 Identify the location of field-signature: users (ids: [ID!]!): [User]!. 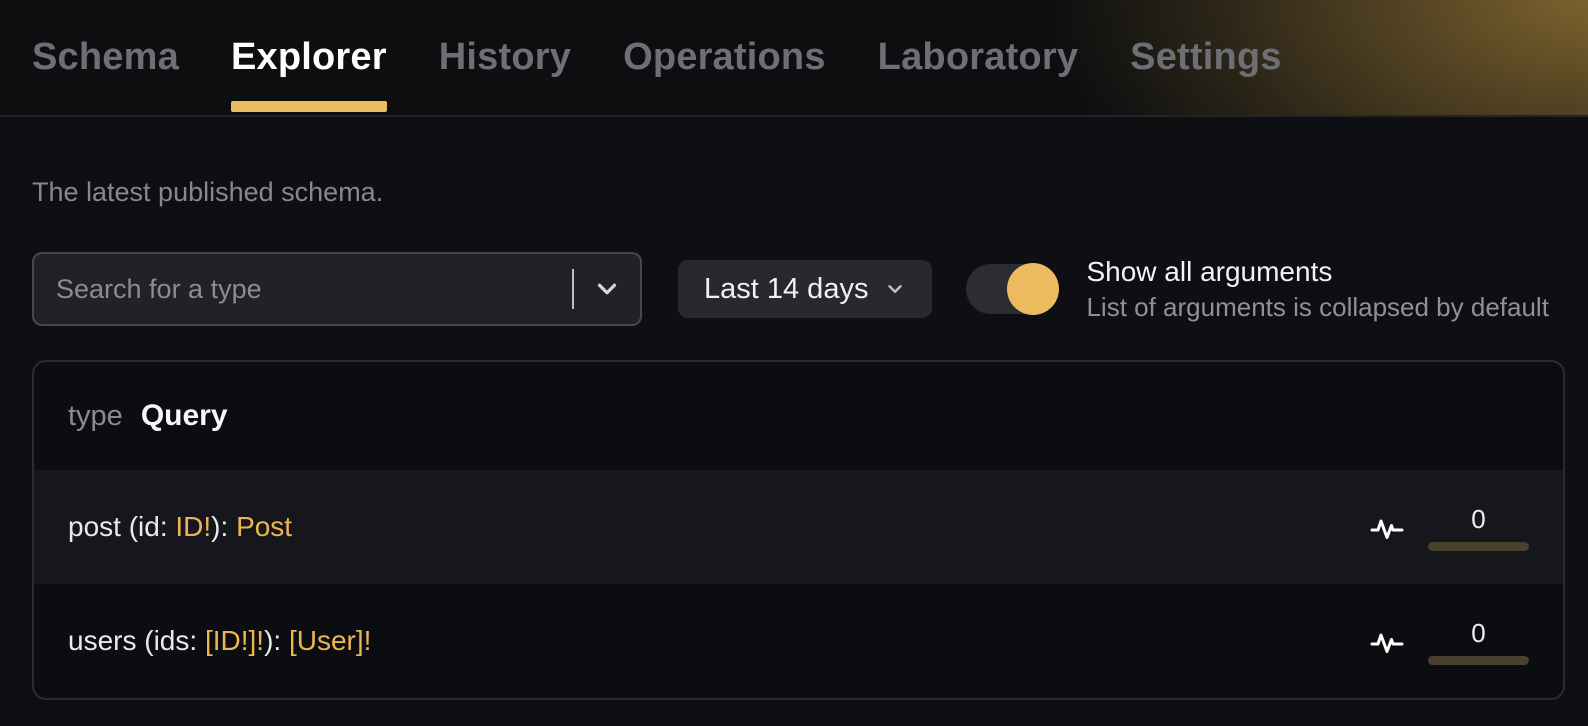
(716, 641).